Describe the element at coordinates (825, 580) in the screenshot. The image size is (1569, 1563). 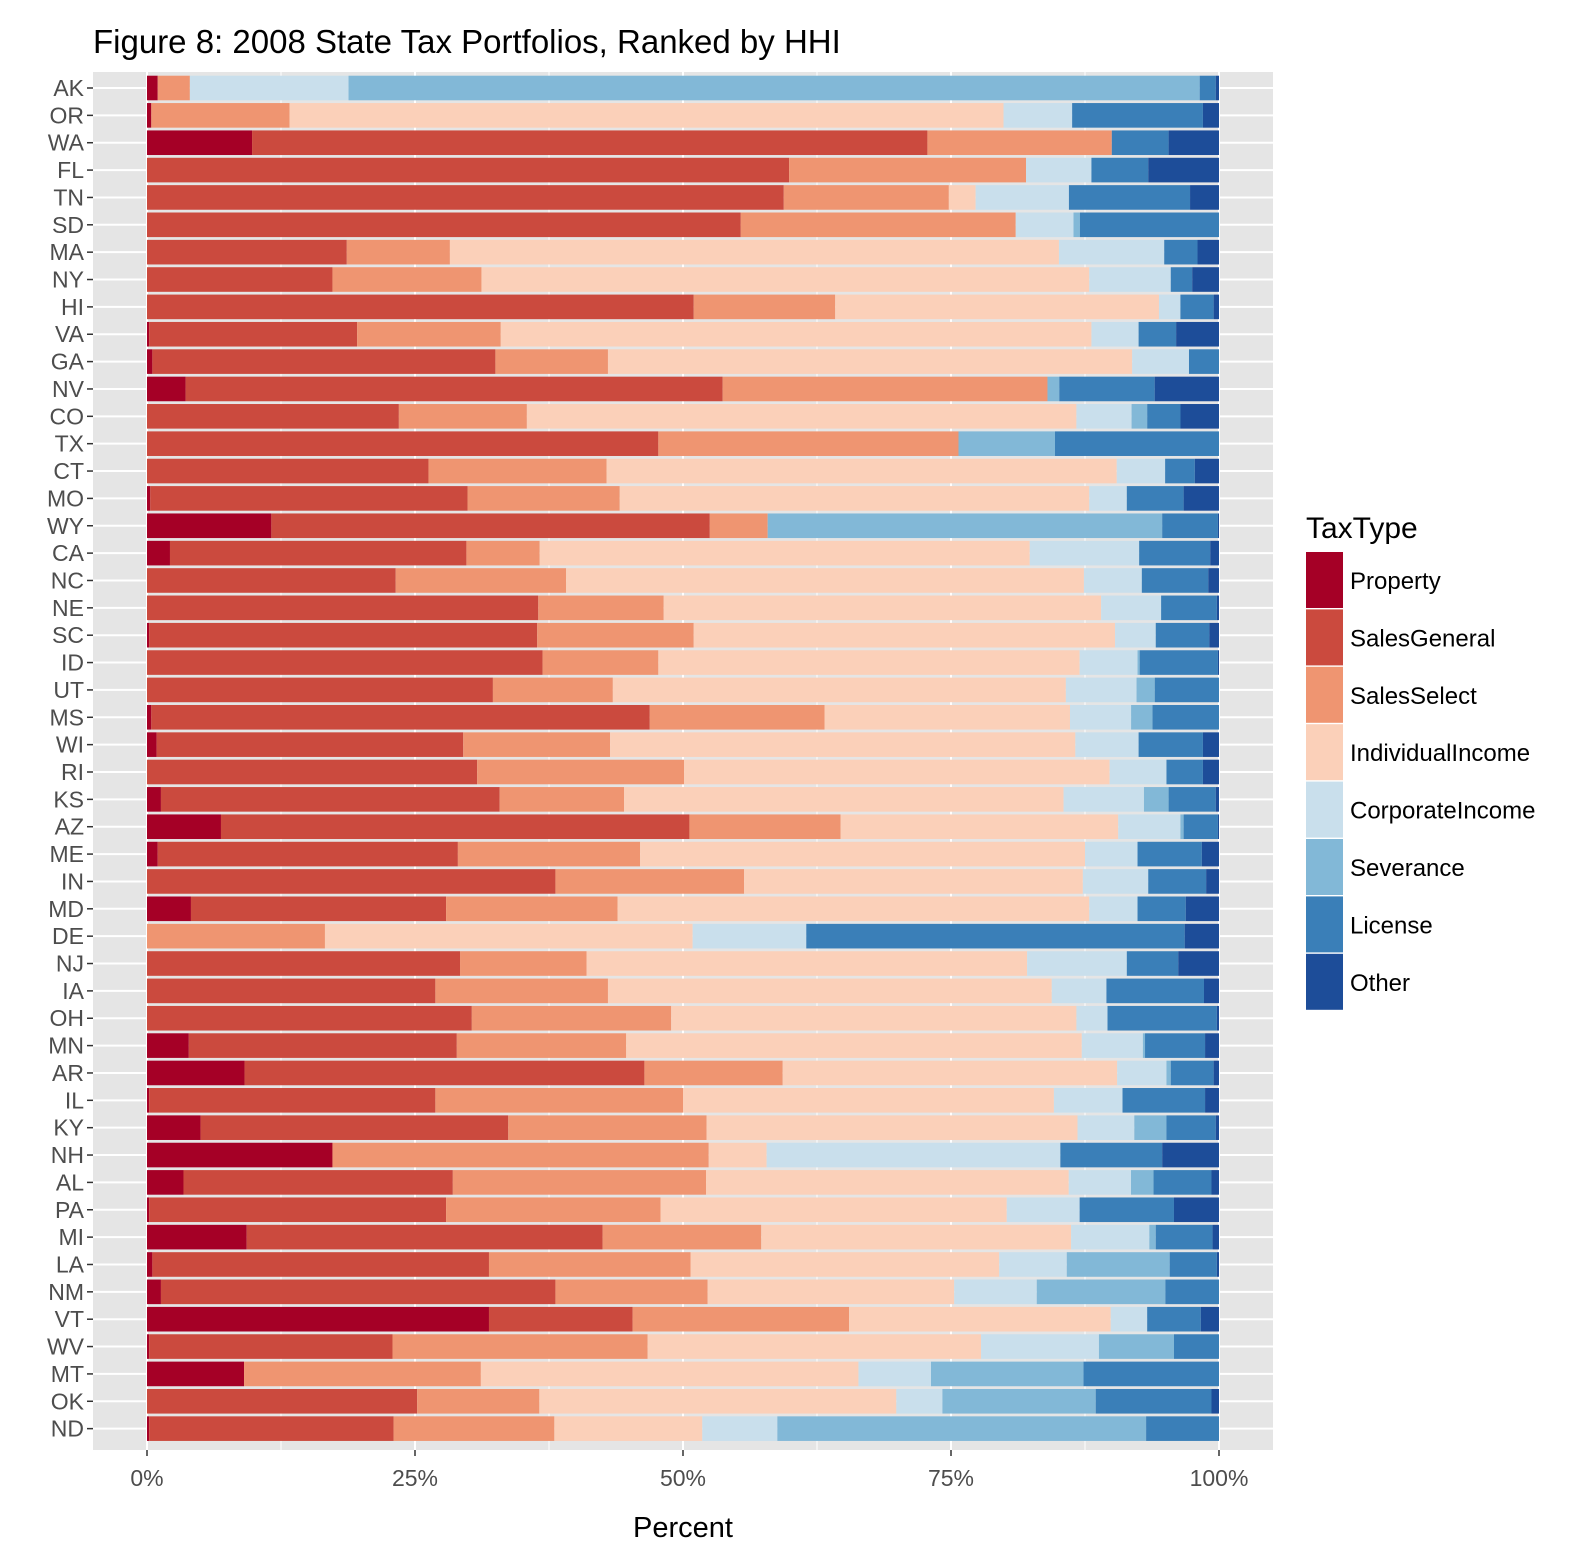
I see `bar-segment-nc-individualincome` at that location.